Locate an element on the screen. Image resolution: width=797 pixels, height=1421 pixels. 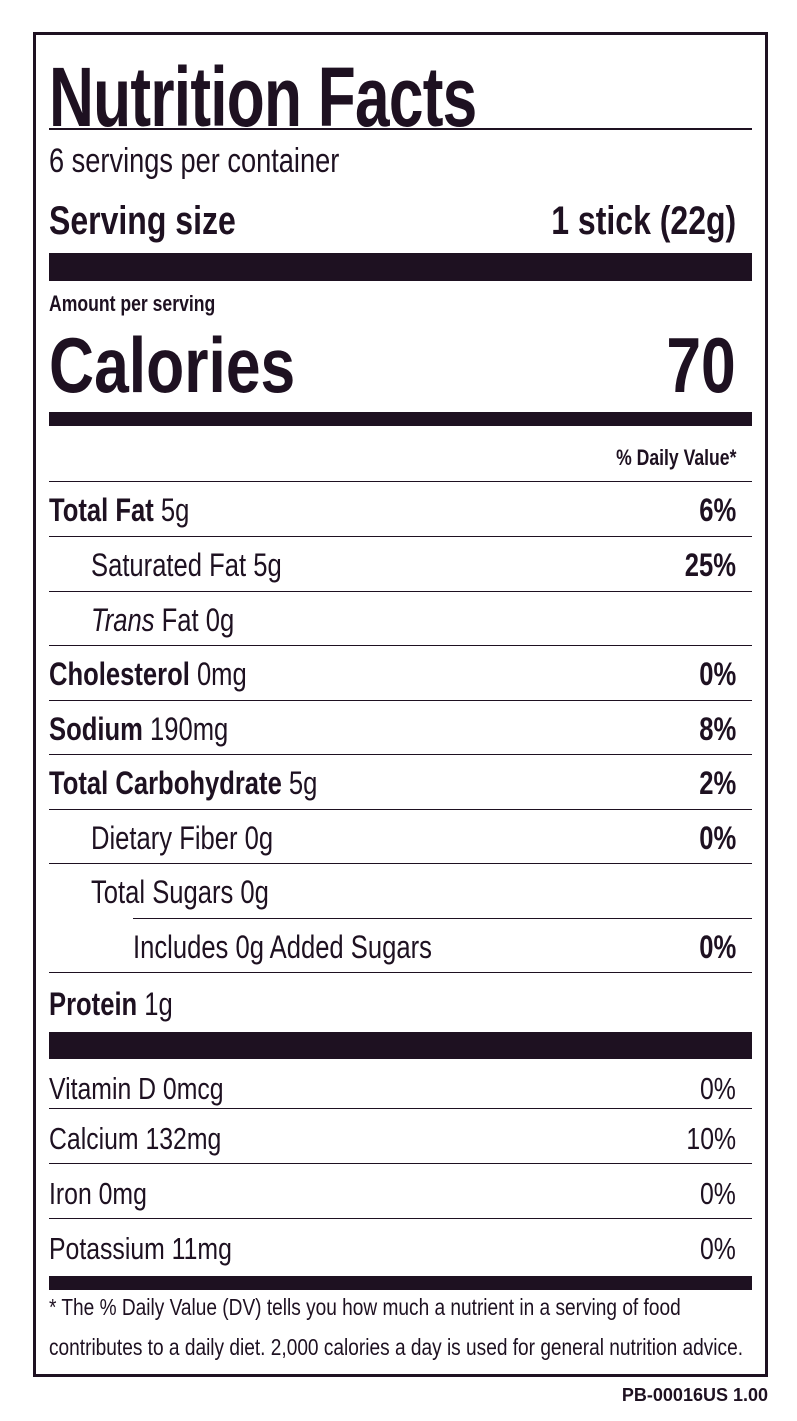
nutrient-row-saturated-fat: Saturated Fat 5g 25% is located at coordinates (413, 564).